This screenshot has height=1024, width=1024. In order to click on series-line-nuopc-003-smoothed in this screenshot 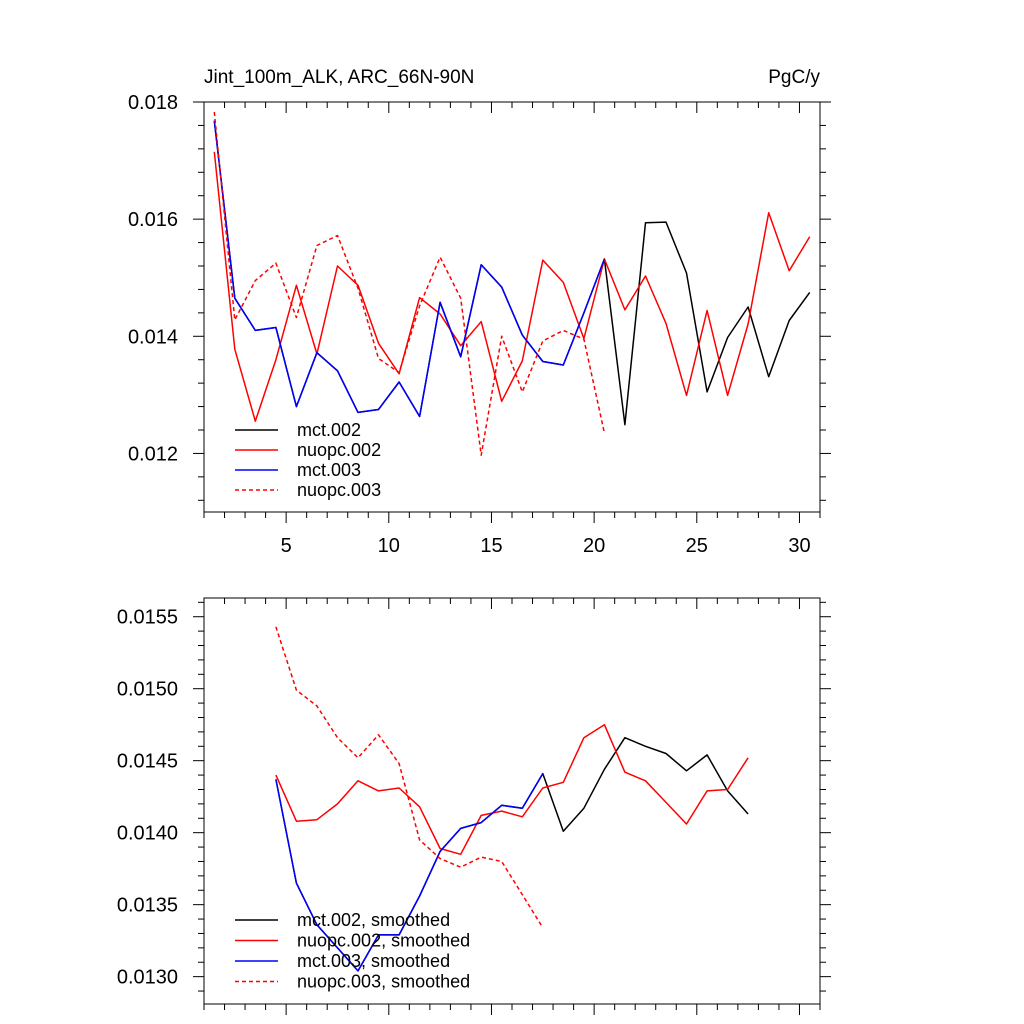, I will do `click(409, 777)`.